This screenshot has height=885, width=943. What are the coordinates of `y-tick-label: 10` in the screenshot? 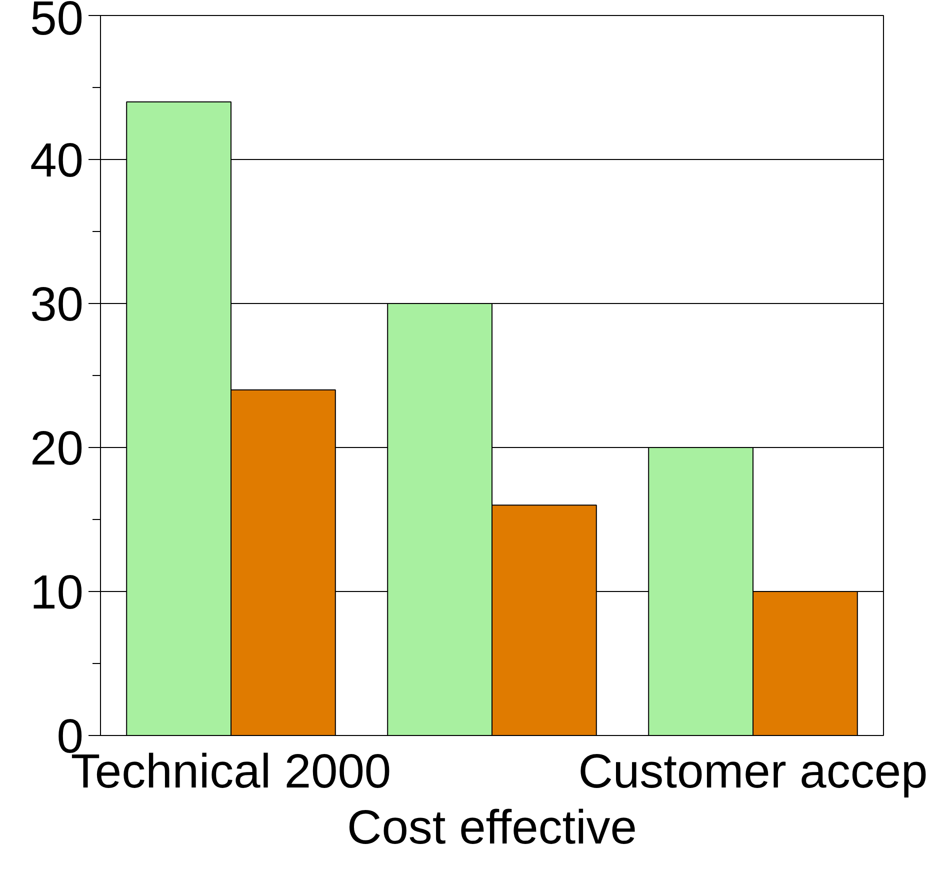 It's located at (57, 593).